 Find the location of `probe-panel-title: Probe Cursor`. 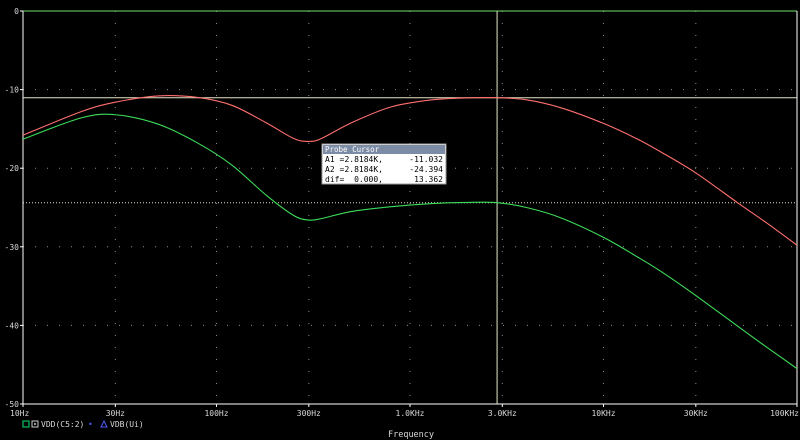

probe-panel-title: Probe Cursor is located at coordinates (352, 149).